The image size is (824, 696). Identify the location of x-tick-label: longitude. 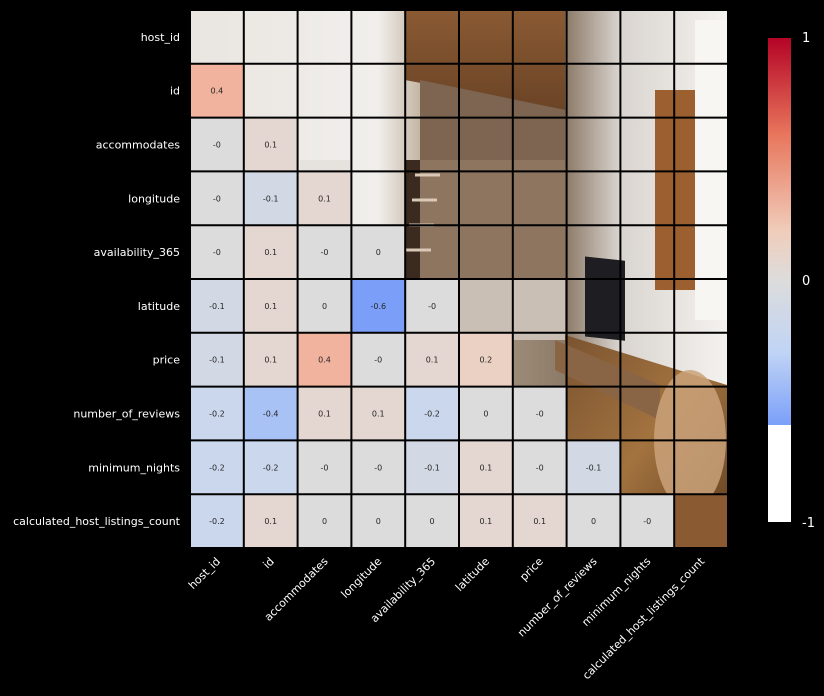
(362, 578).